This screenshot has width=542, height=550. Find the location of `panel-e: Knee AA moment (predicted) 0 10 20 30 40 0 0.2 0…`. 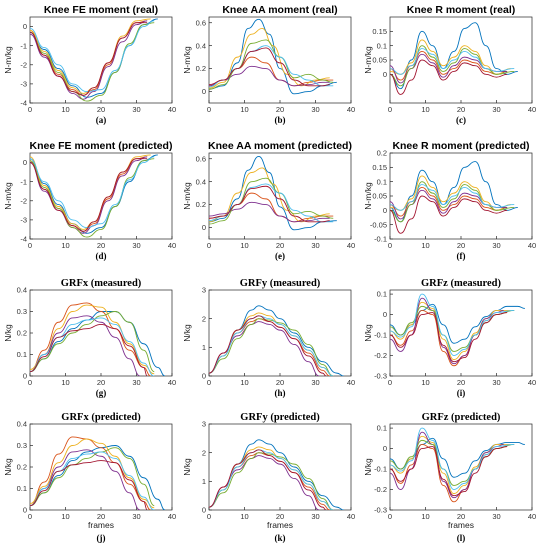

panel-e: Knee AA moment (predicted) 0 10 20 30 40 0 0.2 0… is located at coordinates (268, 200).